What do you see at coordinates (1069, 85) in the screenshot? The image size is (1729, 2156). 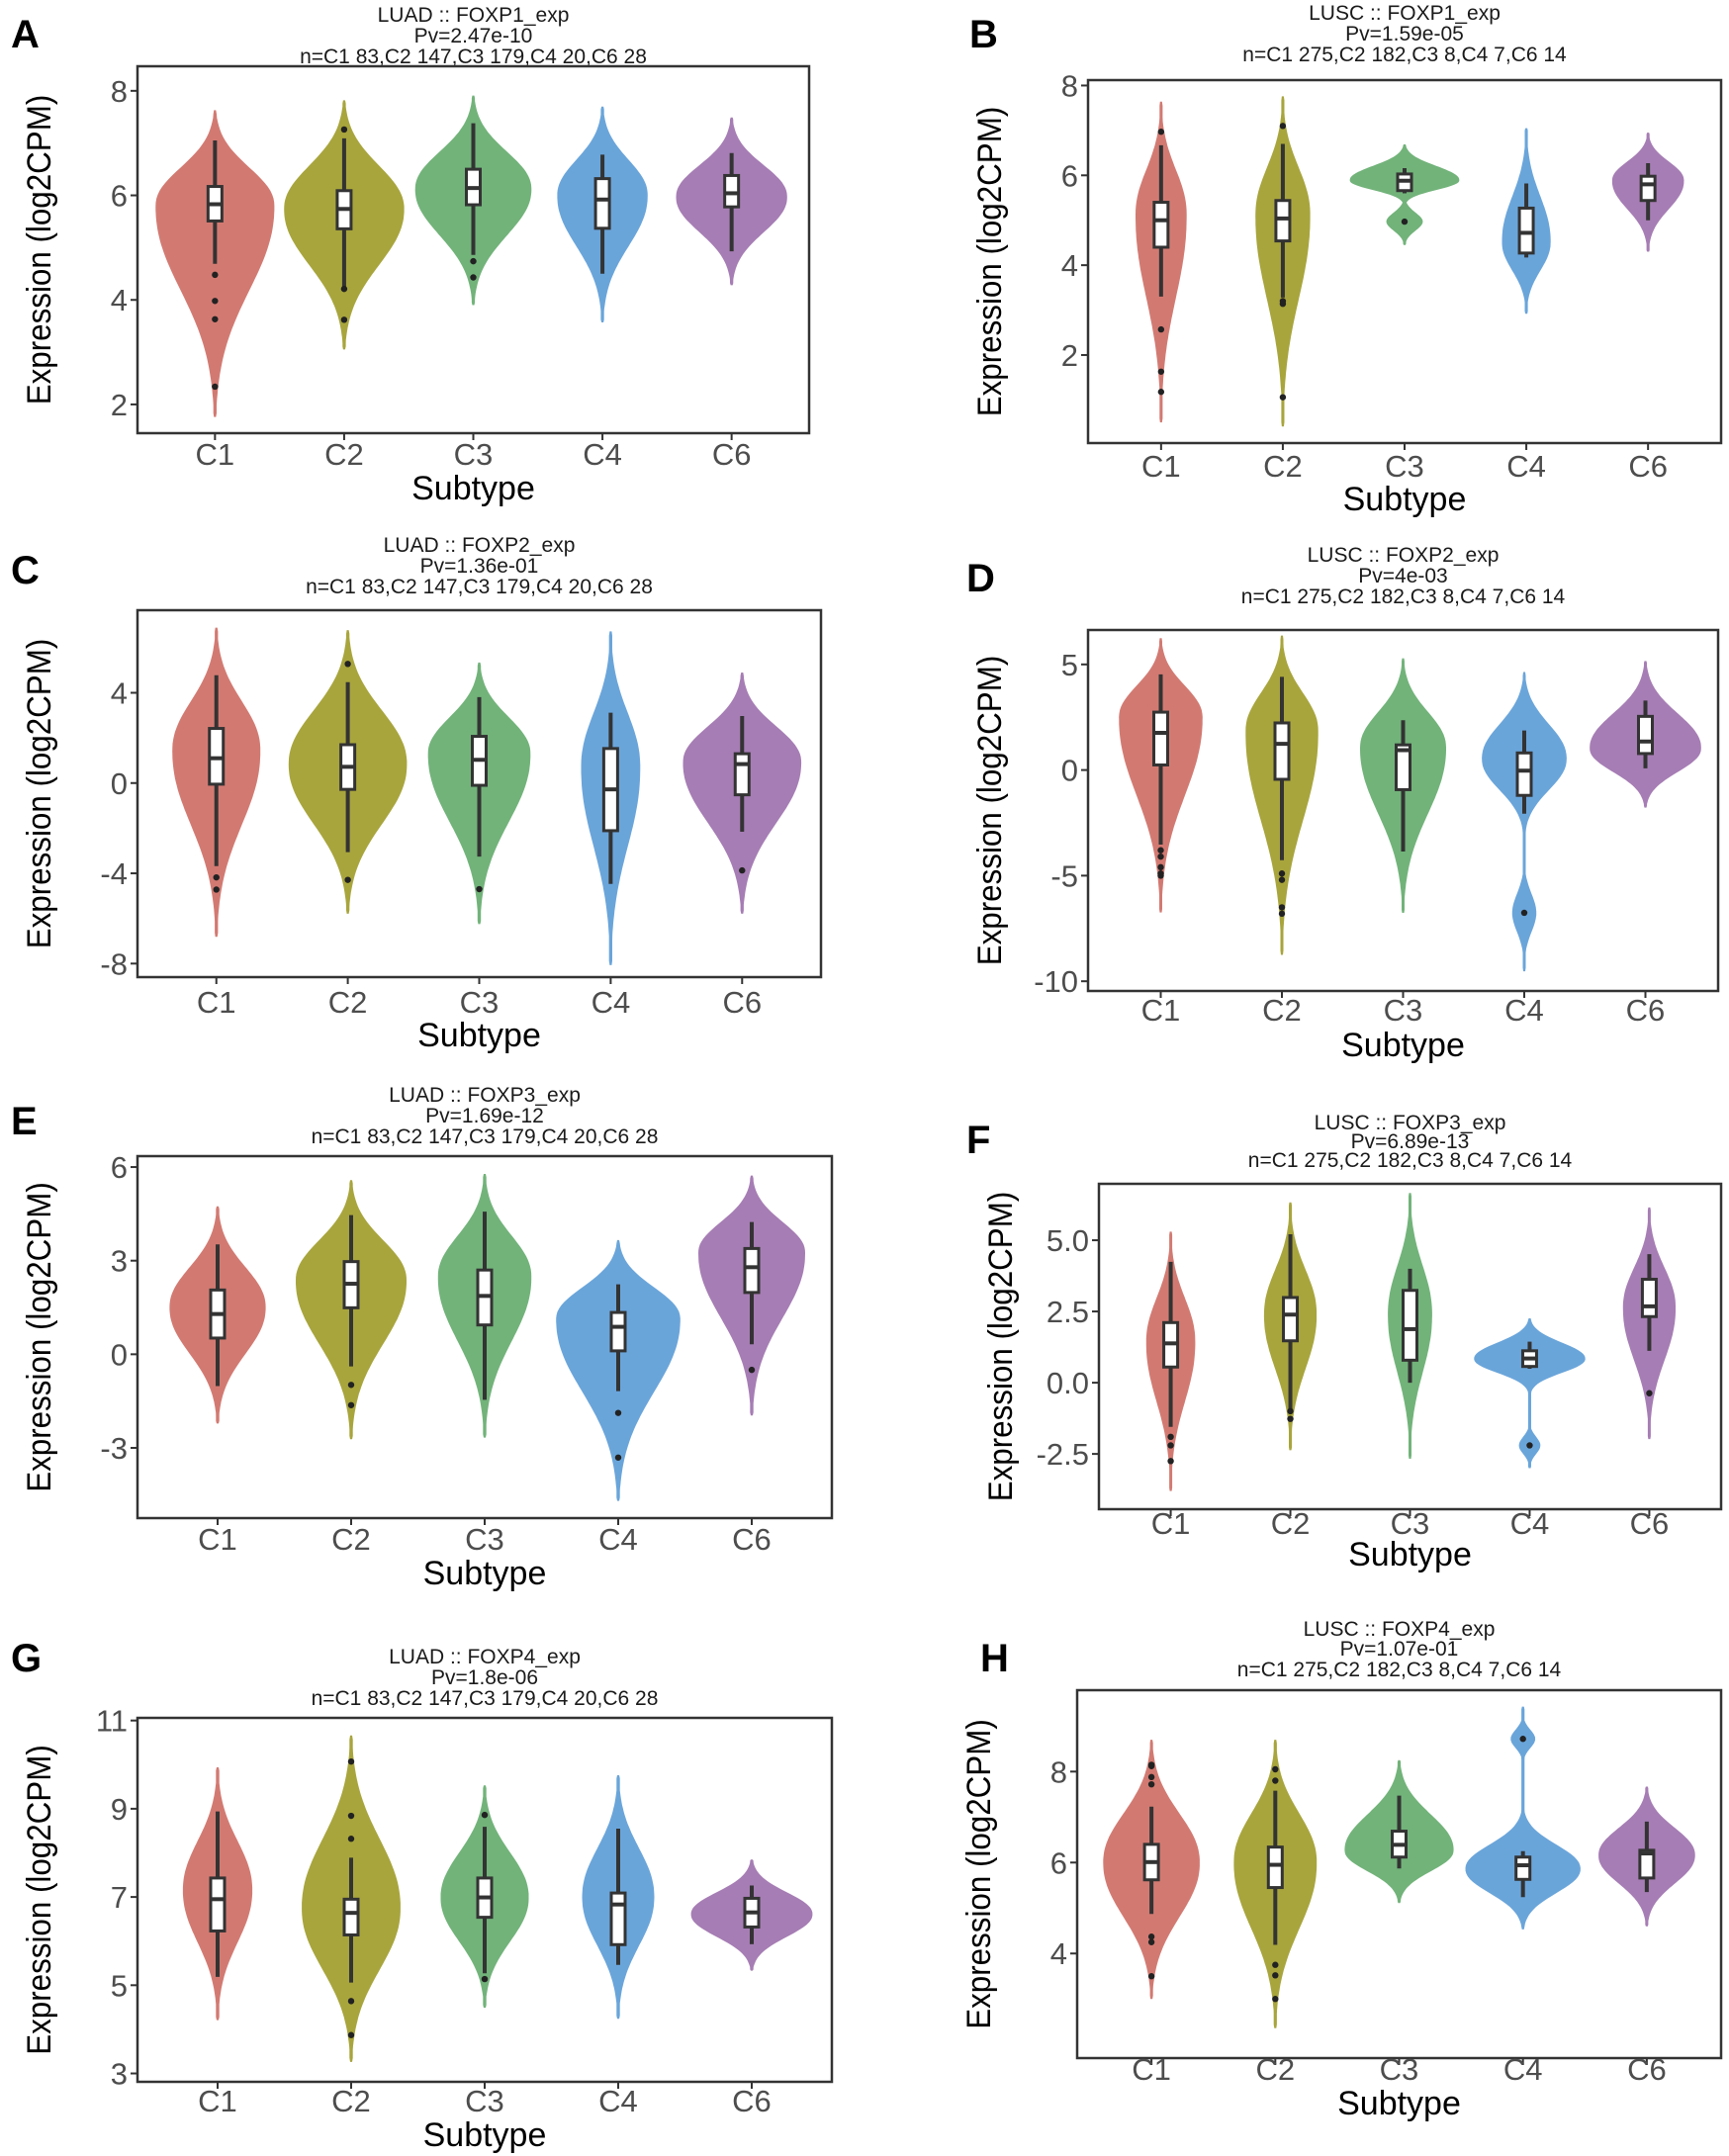 I see `y-tick-label: 8` at bounding box center [1069, 85].